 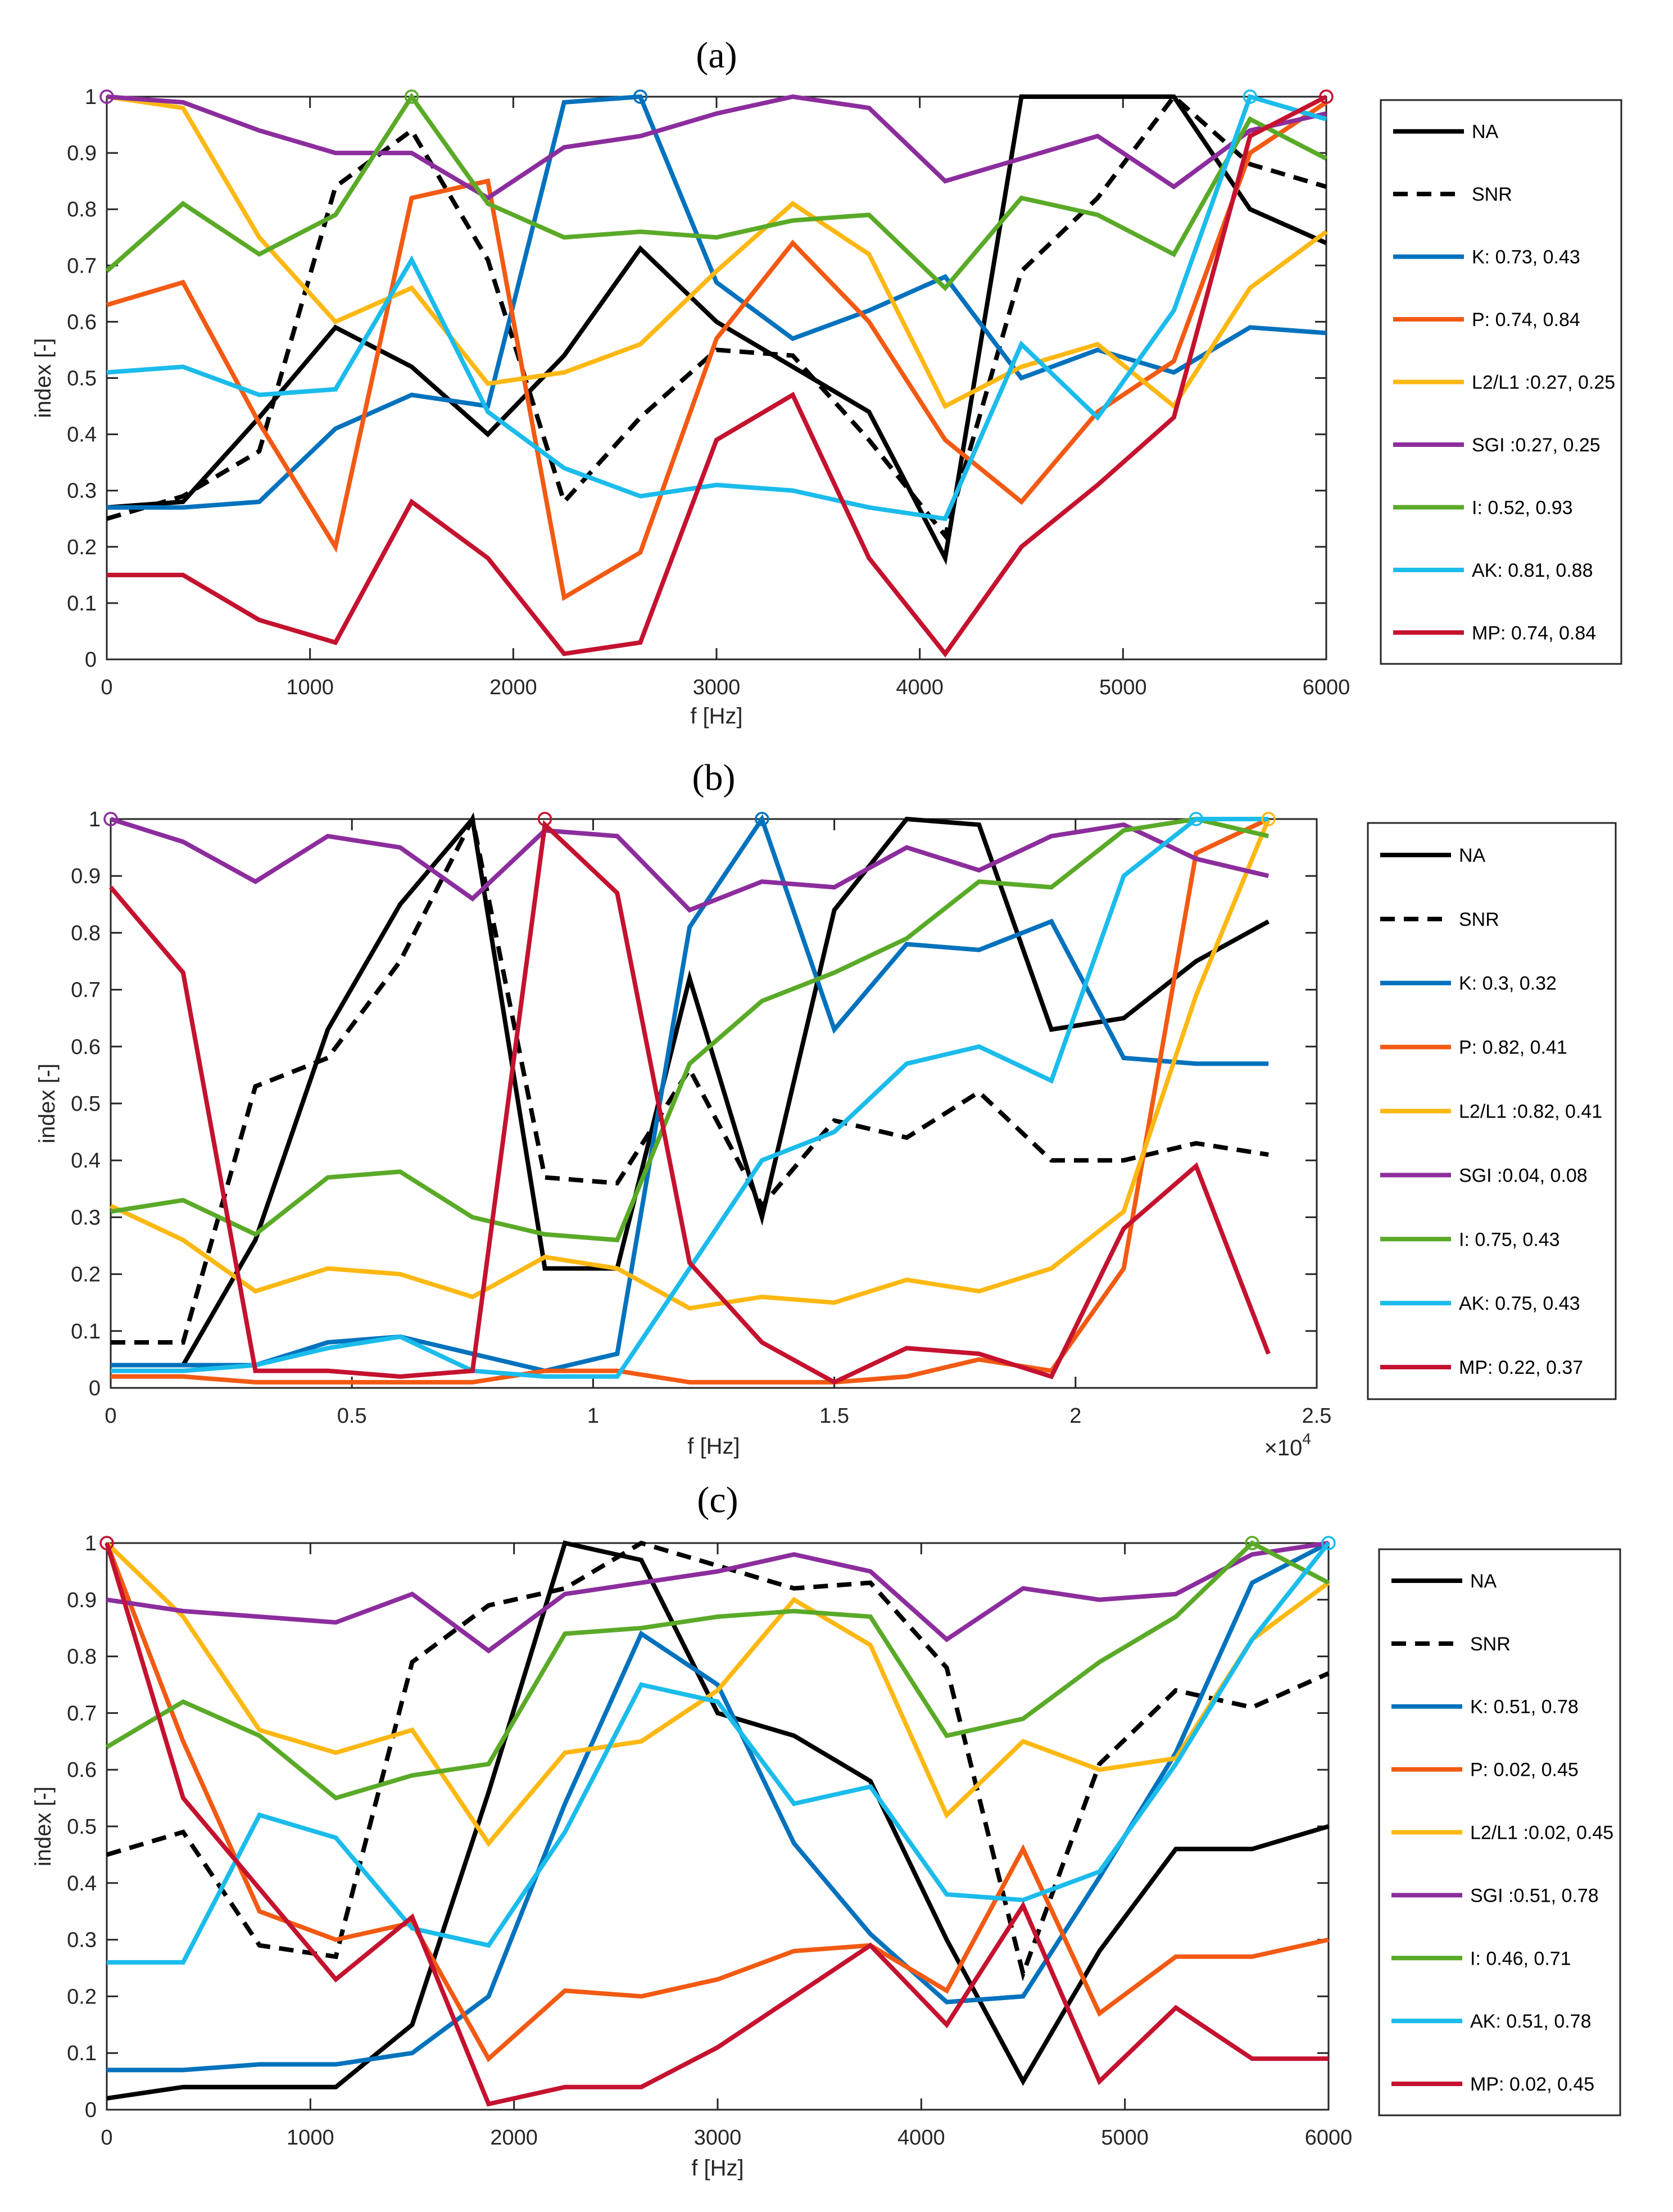 What do you see at coordinates (1530, 1112) in the screenshot?
I see `legend-label-l2l1: L2/L1 :0.82, 0.41` at bounding box center [1530, 1112].